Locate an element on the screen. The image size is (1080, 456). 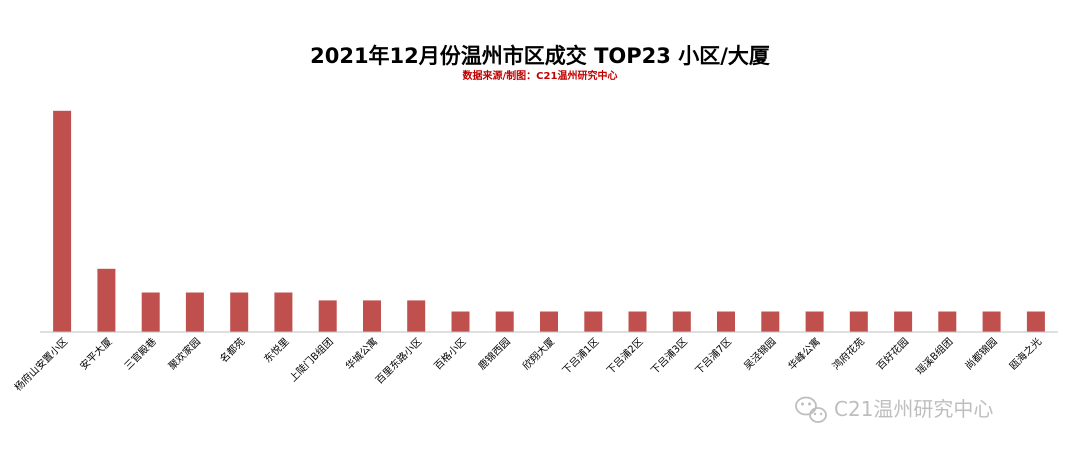
x-tick-label: 下吕浦1区 is located at coordinates (580, 356).